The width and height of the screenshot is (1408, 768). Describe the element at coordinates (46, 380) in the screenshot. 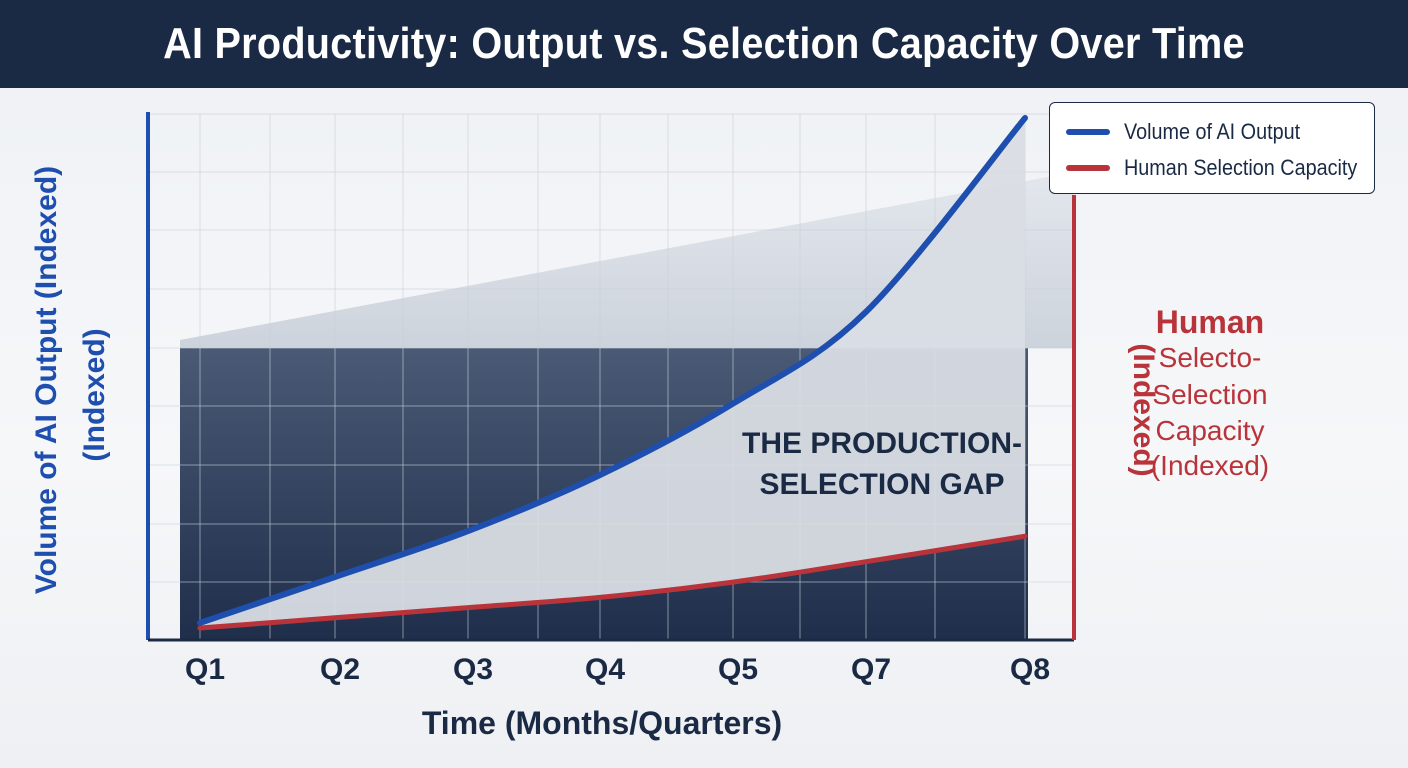

I see `y-axis-title-left: Volume of AI Output (Indexed)` at that location.